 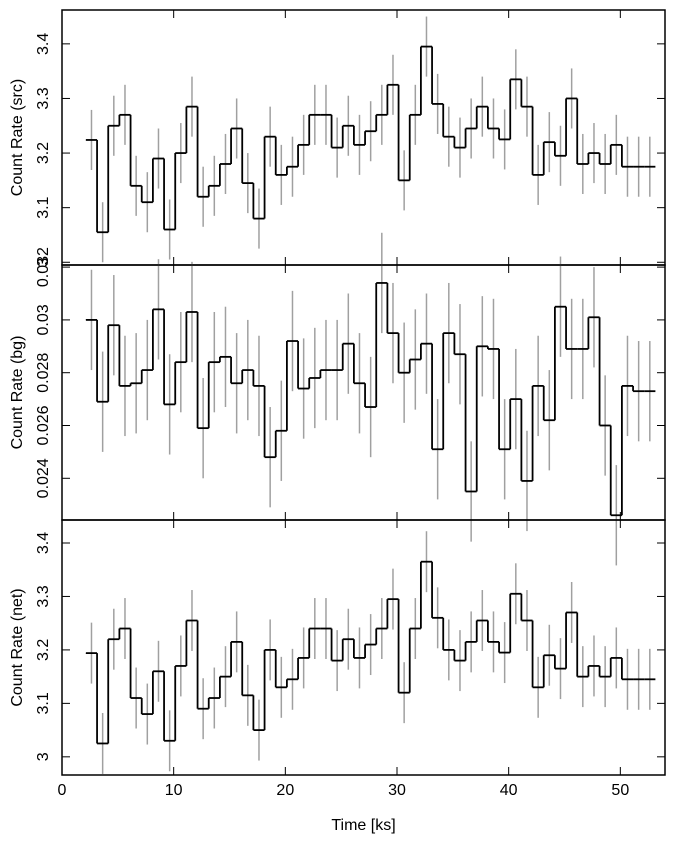 I want to click on x-tick-label: 10, so click(x=174, y=790).